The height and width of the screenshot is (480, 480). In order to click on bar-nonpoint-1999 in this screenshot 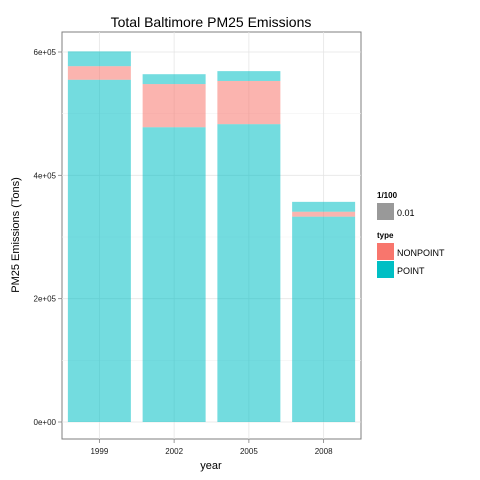, I will do `click(99, 73)`.